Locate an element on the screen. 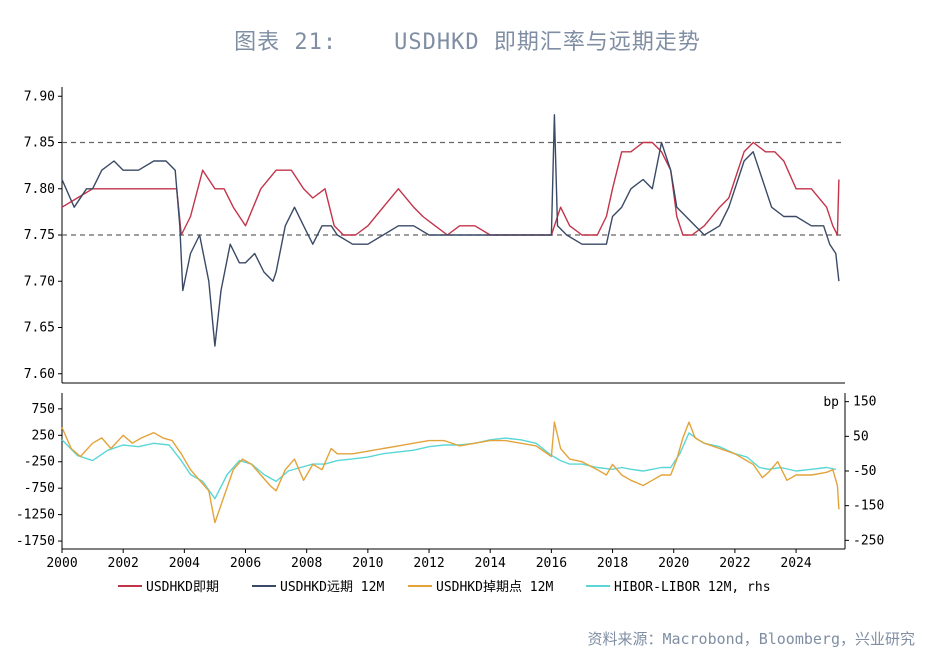  top-y-tick-label-3: 7.75 is located at coordinates (39, 235).